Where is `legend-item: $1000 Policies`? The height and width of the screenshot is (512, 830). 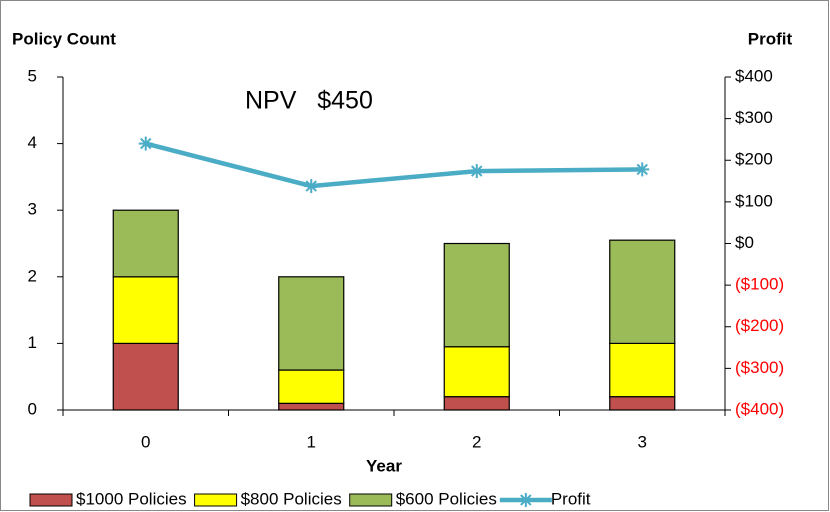 legend-item: $1000 Policies is located at coordinates (108, 498).